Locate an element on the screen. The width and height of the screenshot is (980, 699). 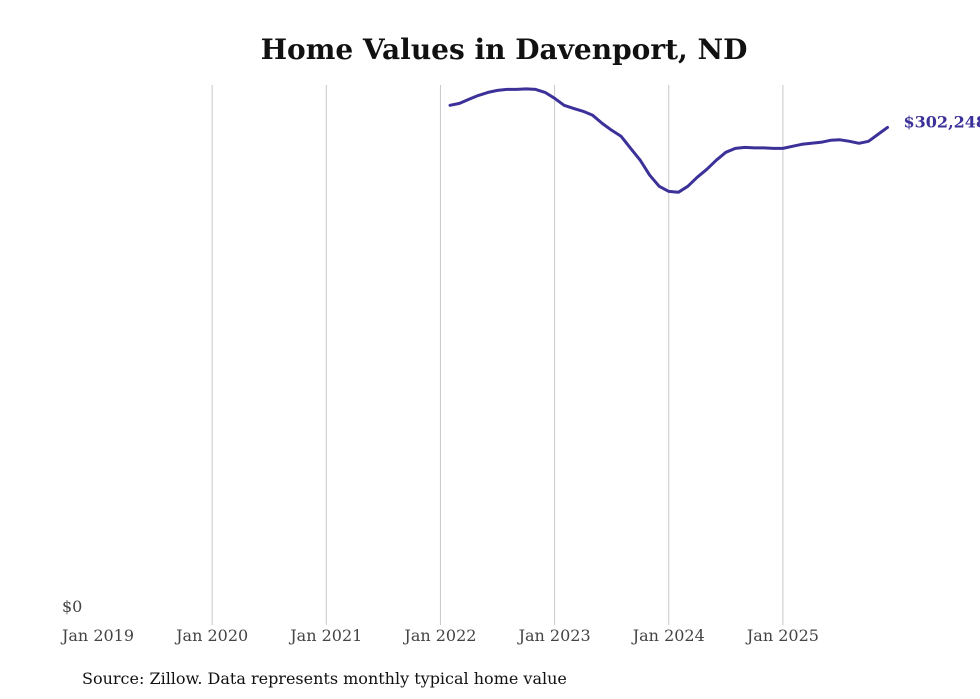
x-tick-label: Jan 2022 is located at coordinates (439, 635).